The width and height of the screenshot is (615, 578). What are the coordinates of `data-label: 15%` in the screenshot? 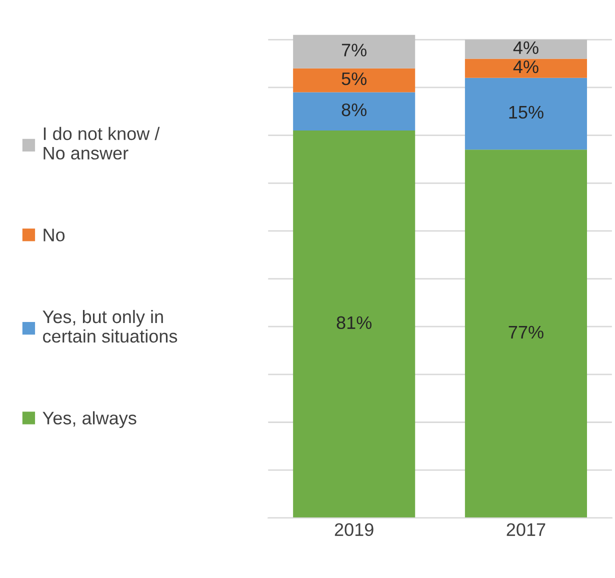 It's located at (526, 112).